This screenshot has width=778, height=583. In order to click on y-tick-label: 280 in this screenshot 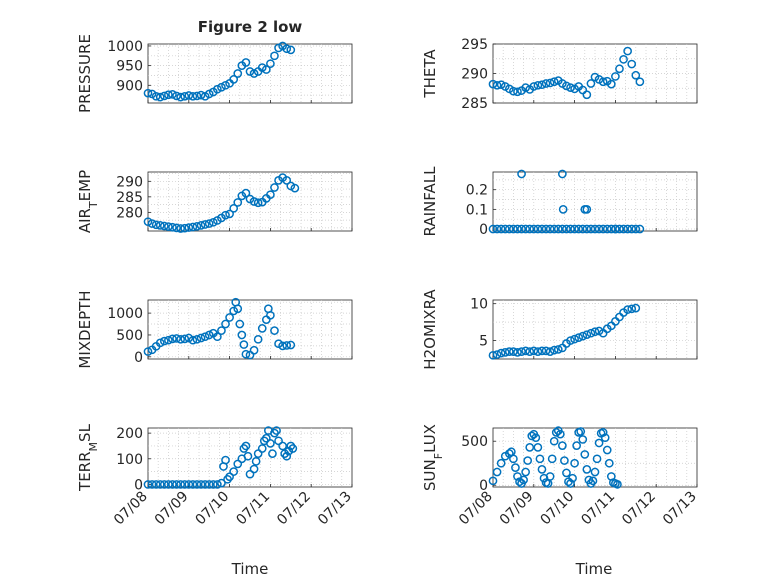, I will do `click(129, 213)`.